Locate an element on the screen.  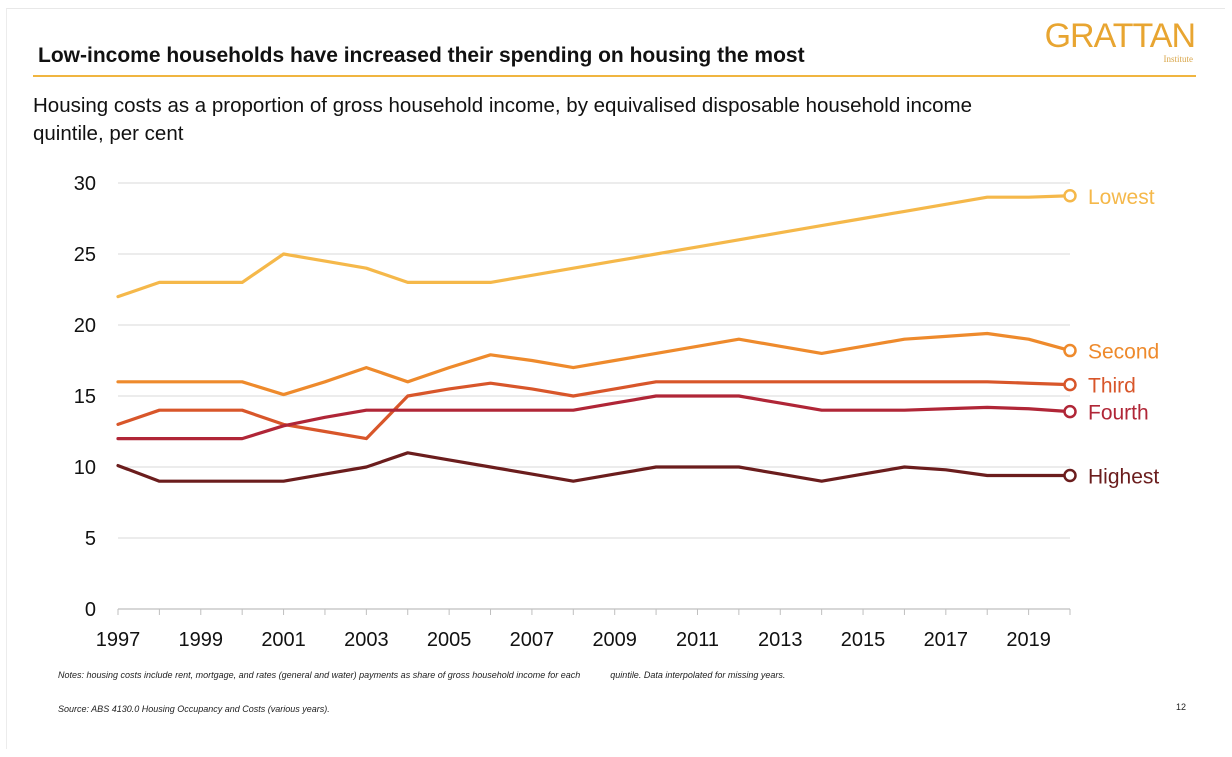
y-tick-label-5: 5 is located at coordinates (90, 539).